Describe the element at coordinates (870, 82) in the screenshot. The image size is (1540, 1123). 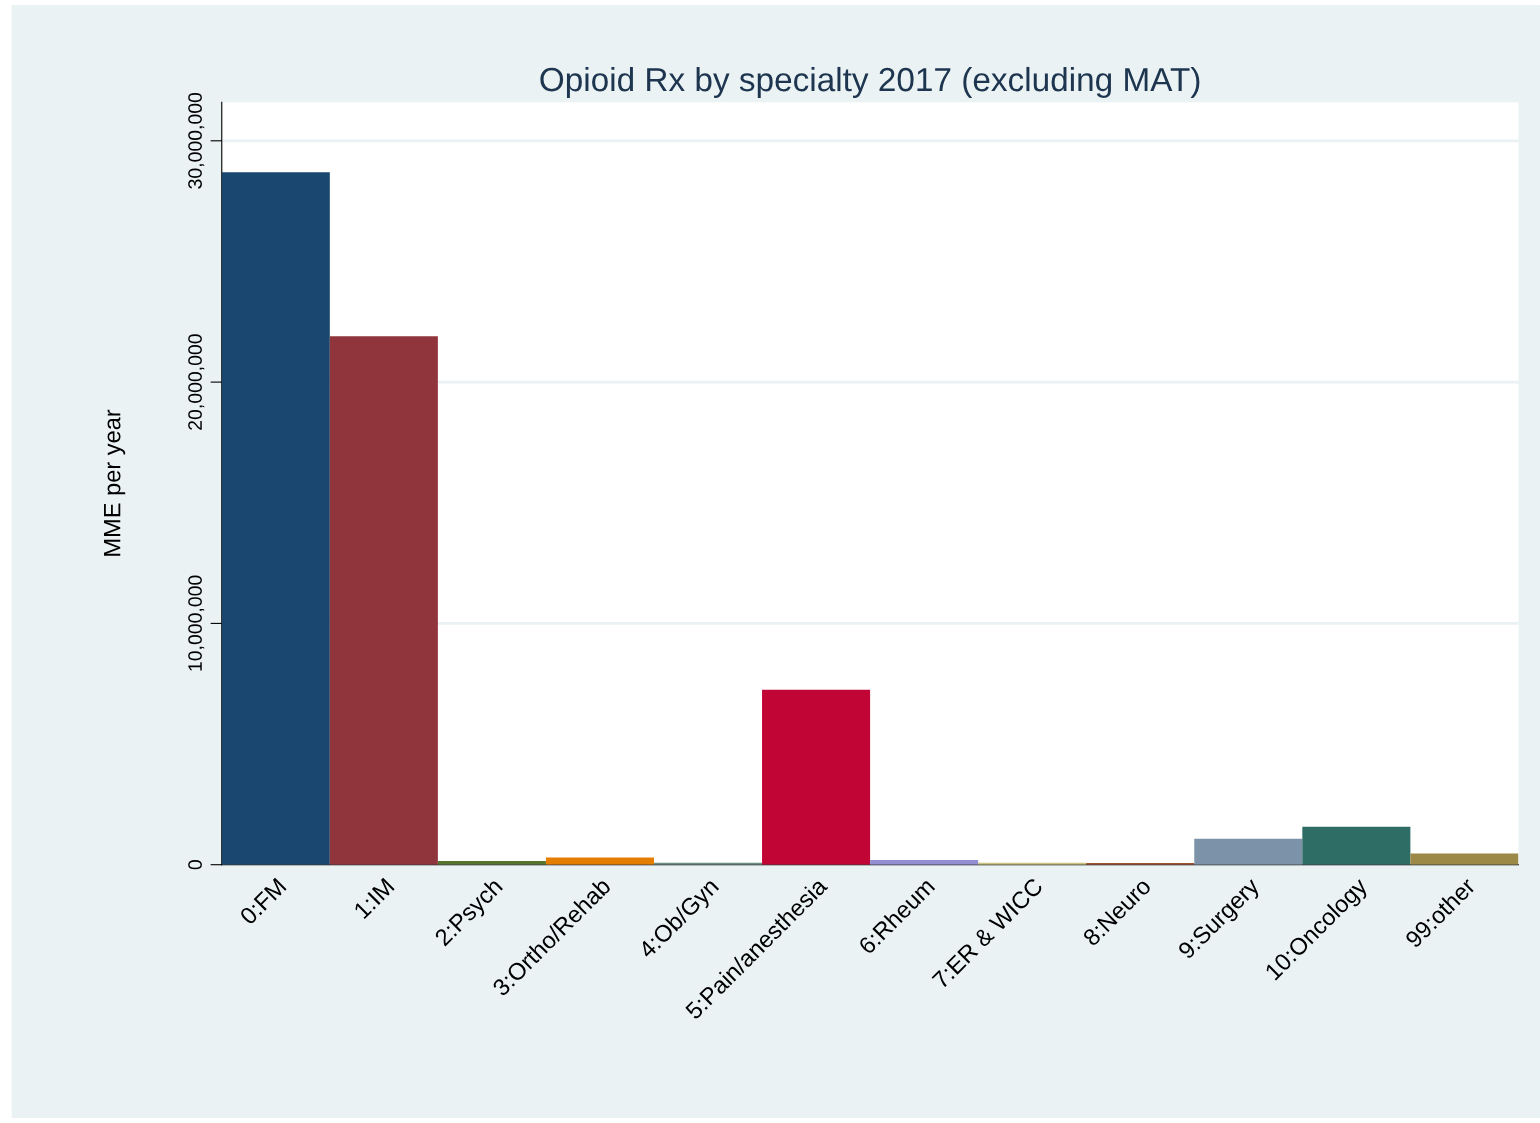
I see `chart-title: Opioid Rx by specialty 2017 (excluding MAT)` at that location.